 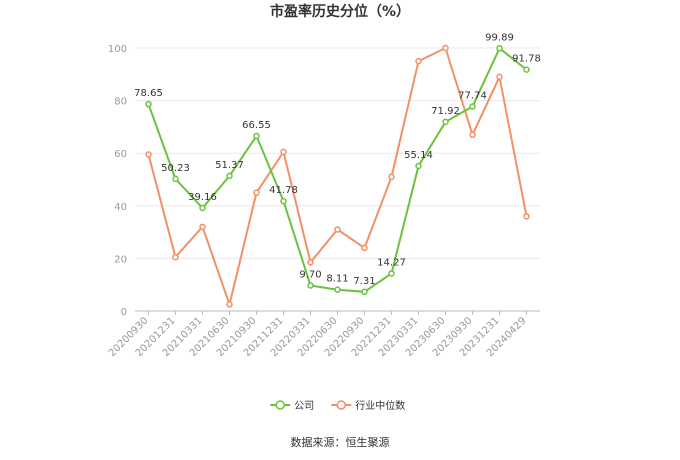 What do you see at coordinates (310, 274) in the screenshot?
I see `data-label: 9.70` at bounding box center [310, 274].